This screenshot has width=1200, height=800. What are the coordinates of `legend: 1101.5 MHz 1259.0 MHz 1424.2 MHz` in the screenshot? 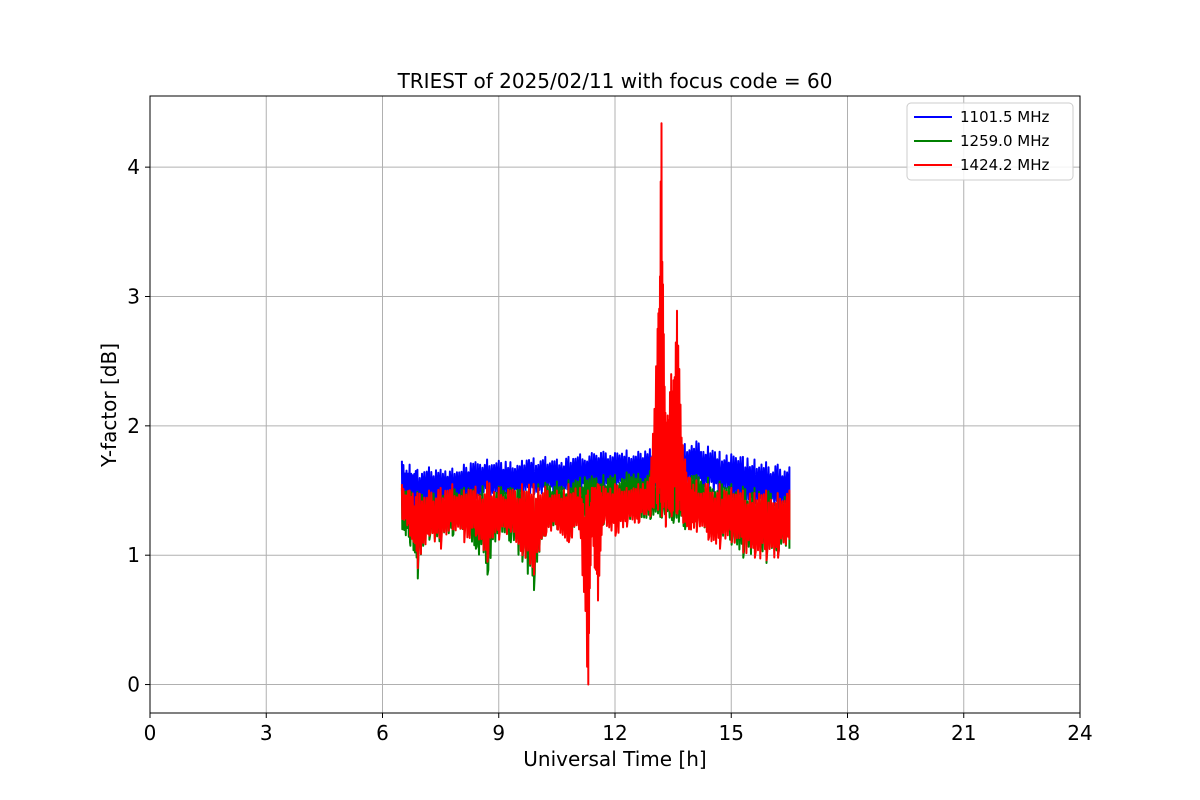 It's located at (990, 141).